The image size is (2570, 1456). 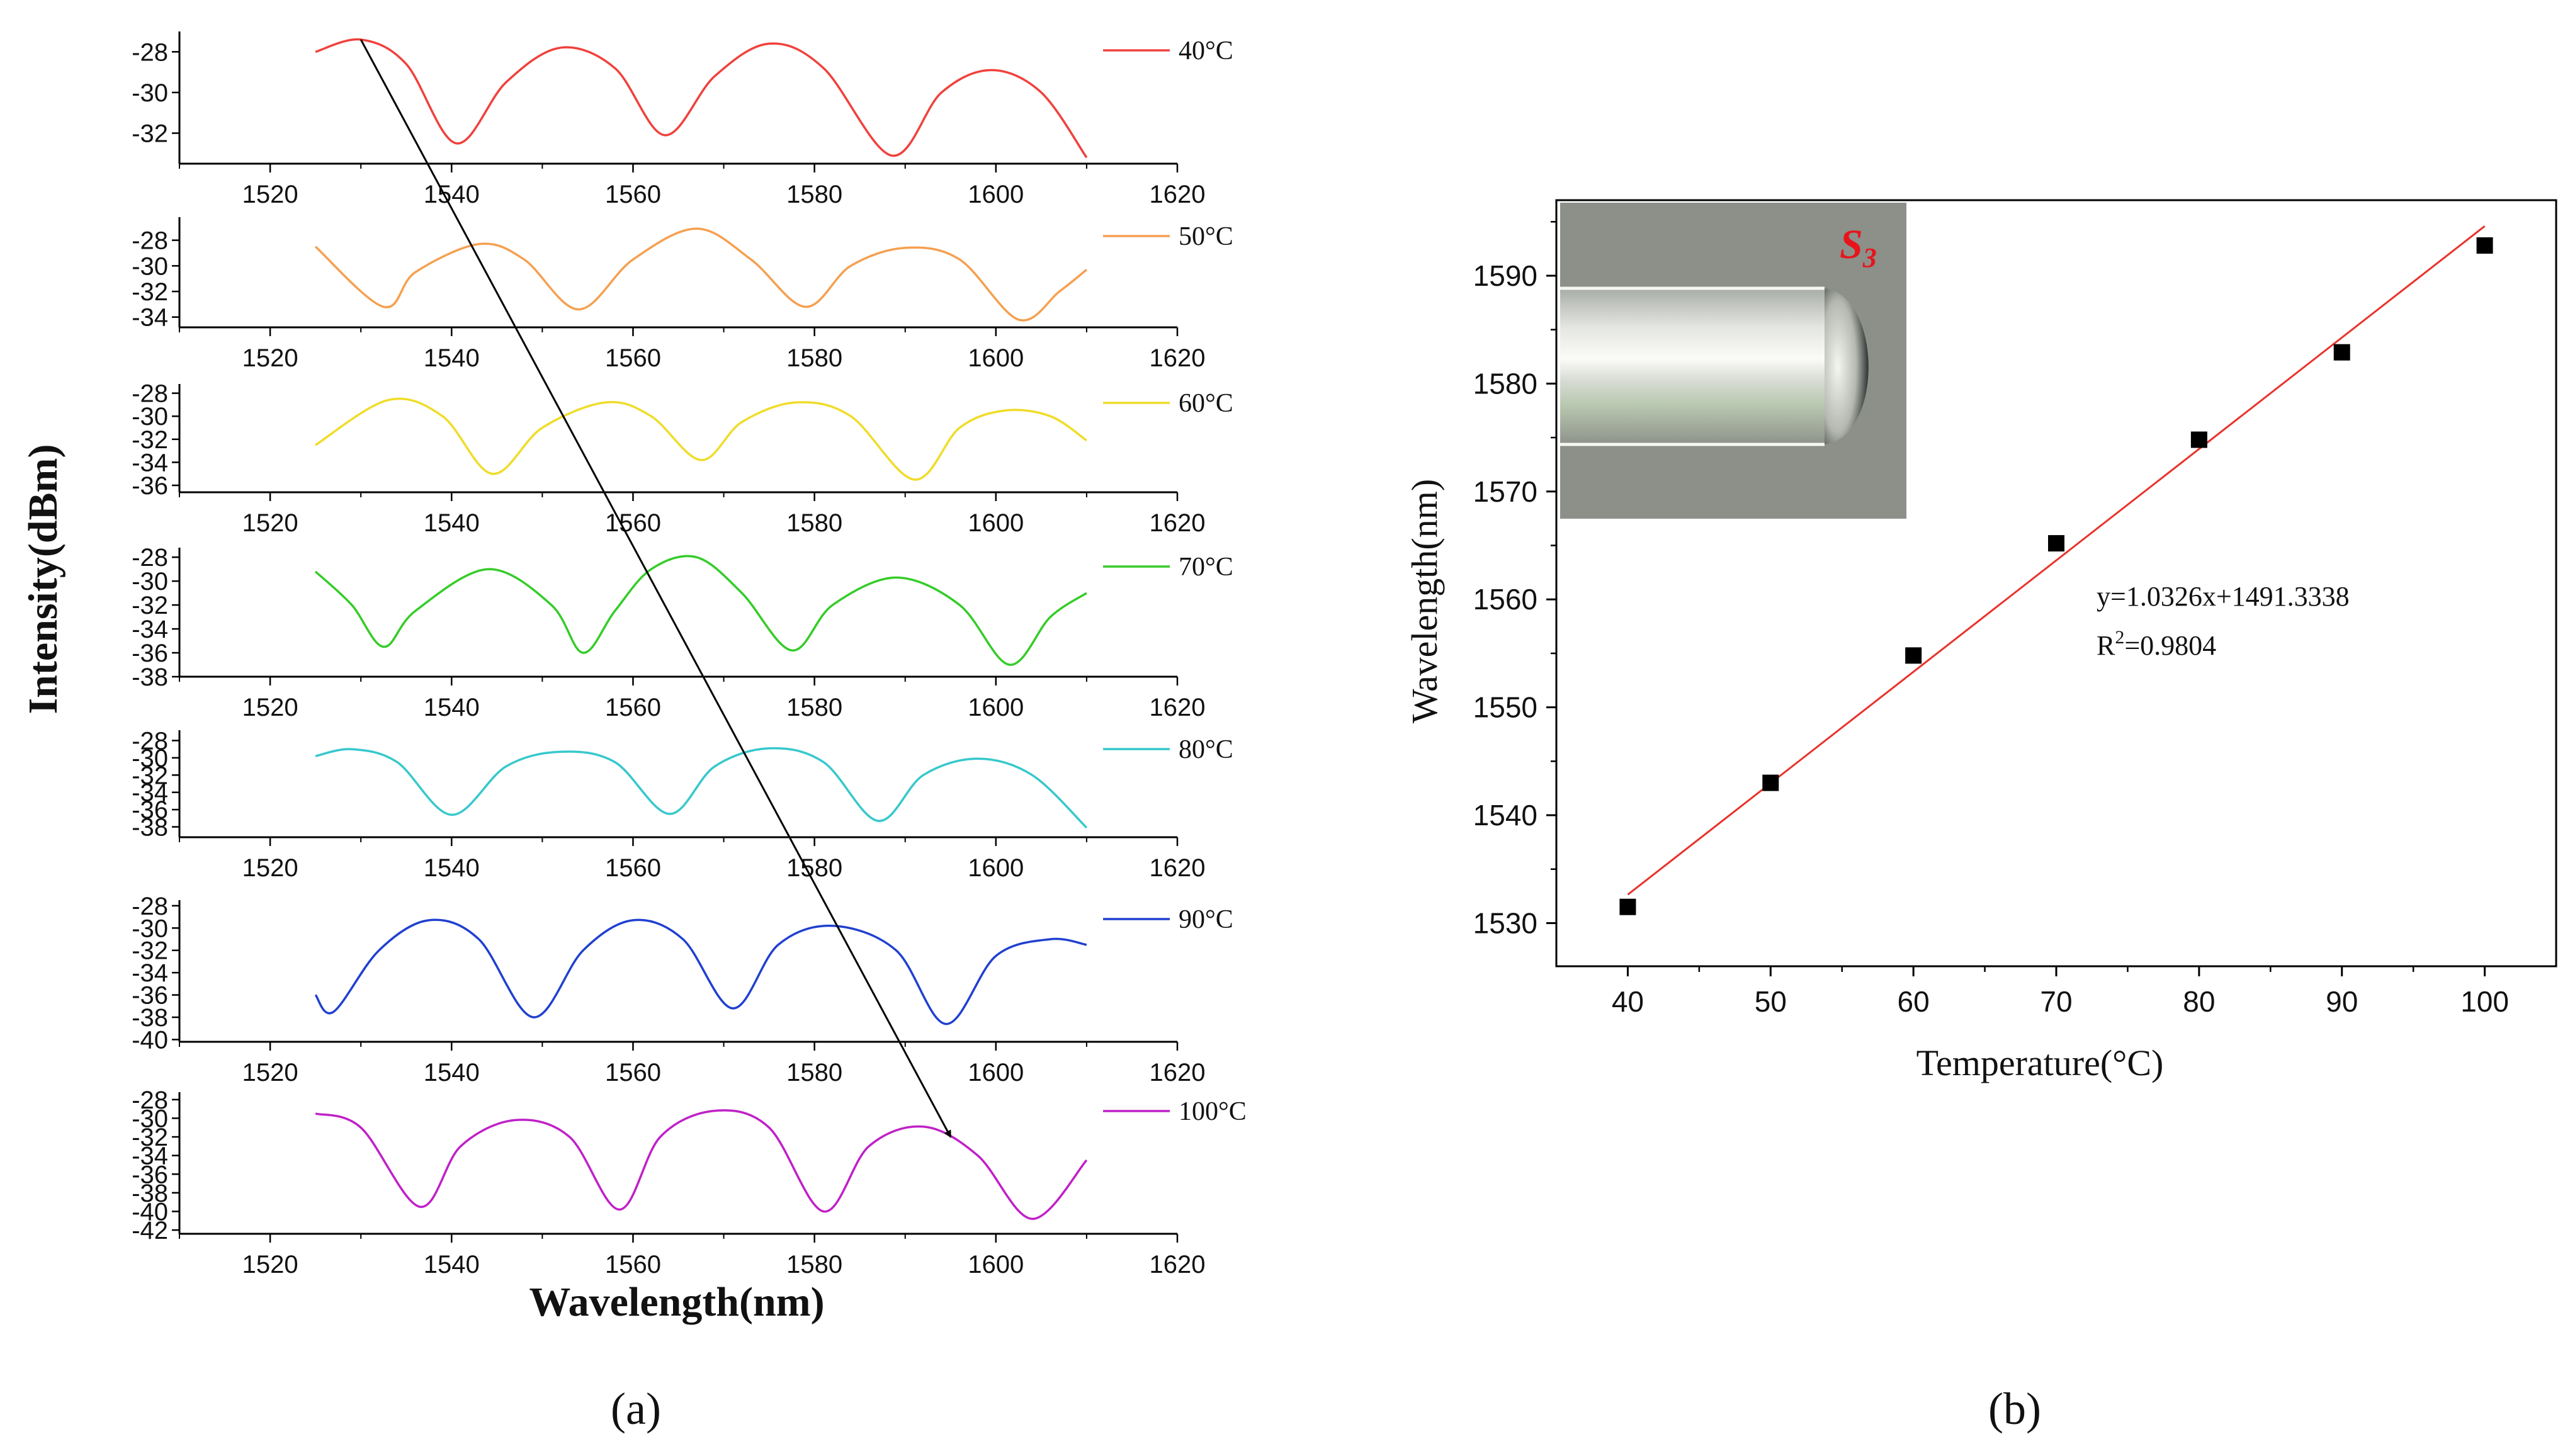 I want to click on inset-image: S3, so click(x=1733, y=361).